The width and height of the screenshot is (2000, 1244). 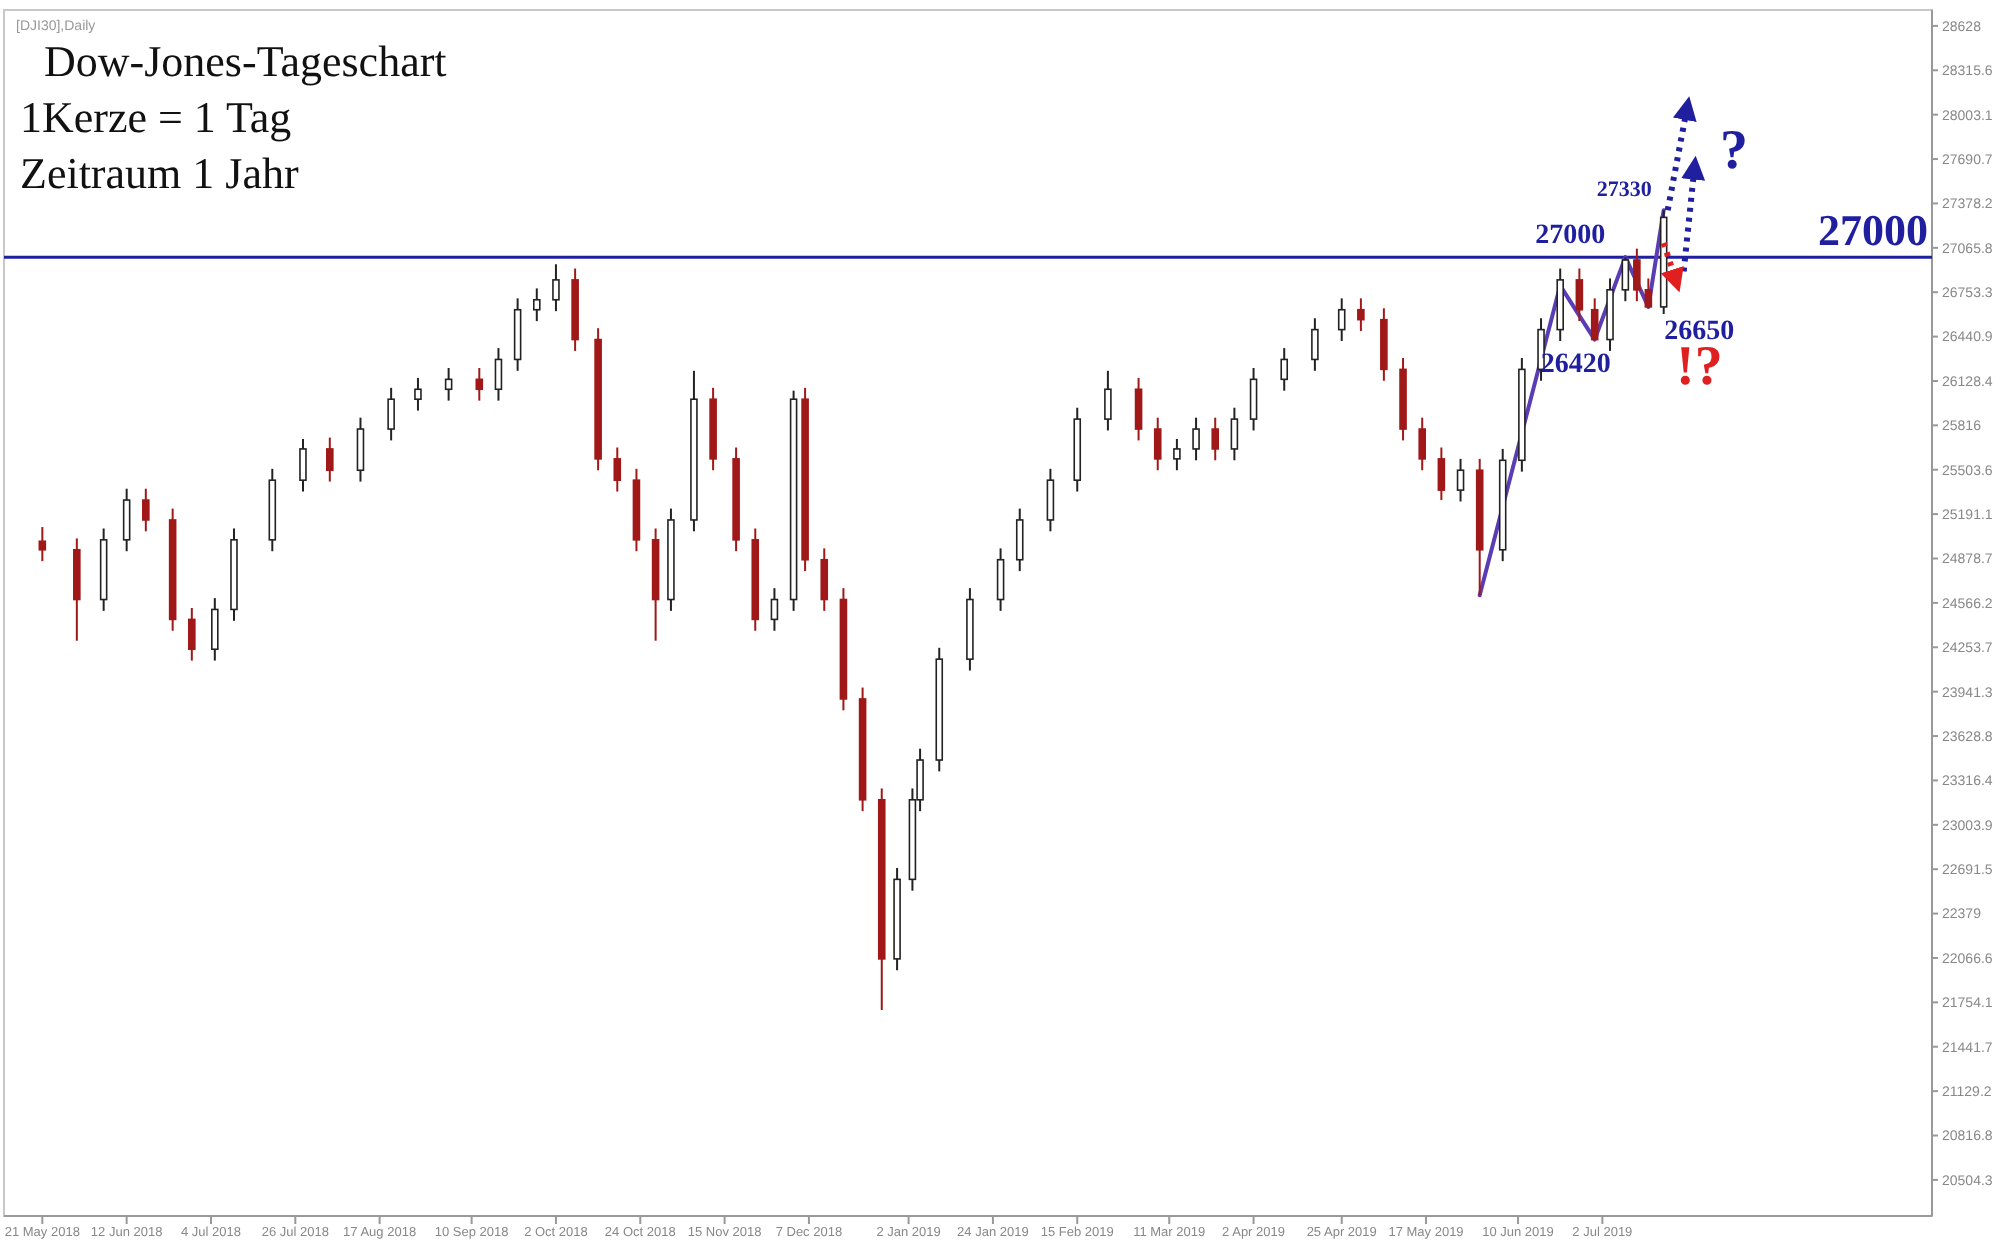 I want to click on annotation: 27330, so click(x=1624, y=190).